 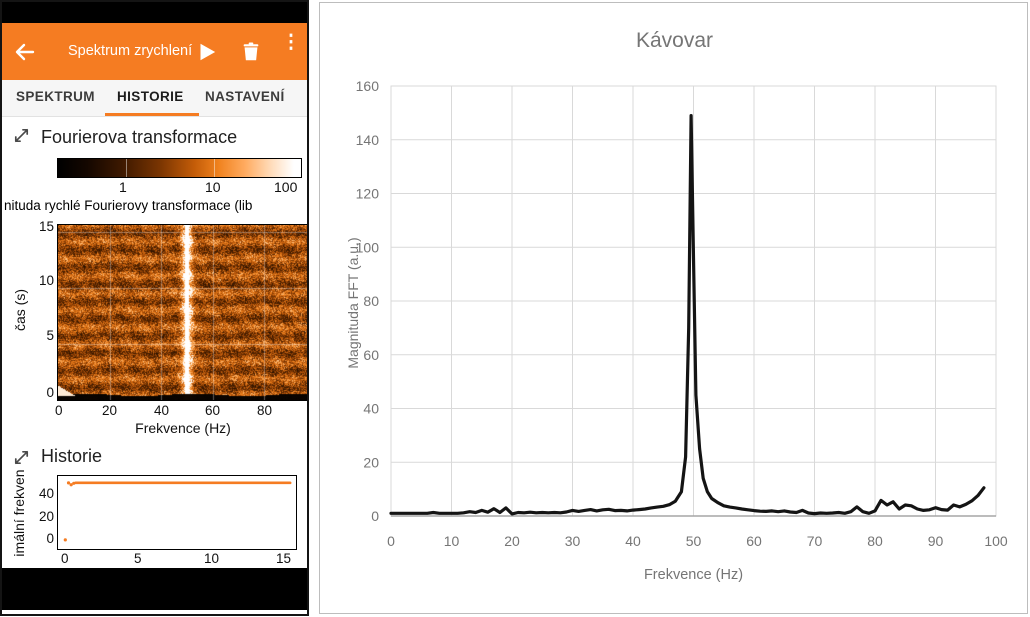 What do you see at coordinates (936, 541) in the screenshot?
I see `svg-text: 90` at bounding box center [936, 541].